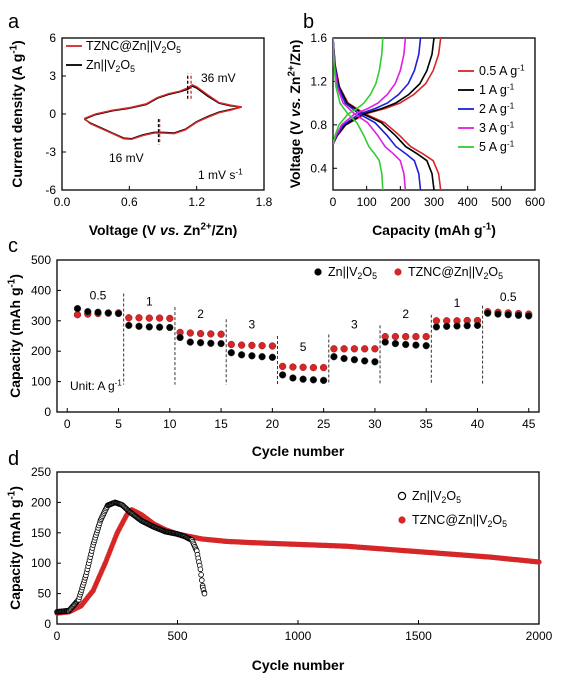 The height and width of the screenshot is (682, 565). I want to click on rate-label: 1, so click(149, 302).